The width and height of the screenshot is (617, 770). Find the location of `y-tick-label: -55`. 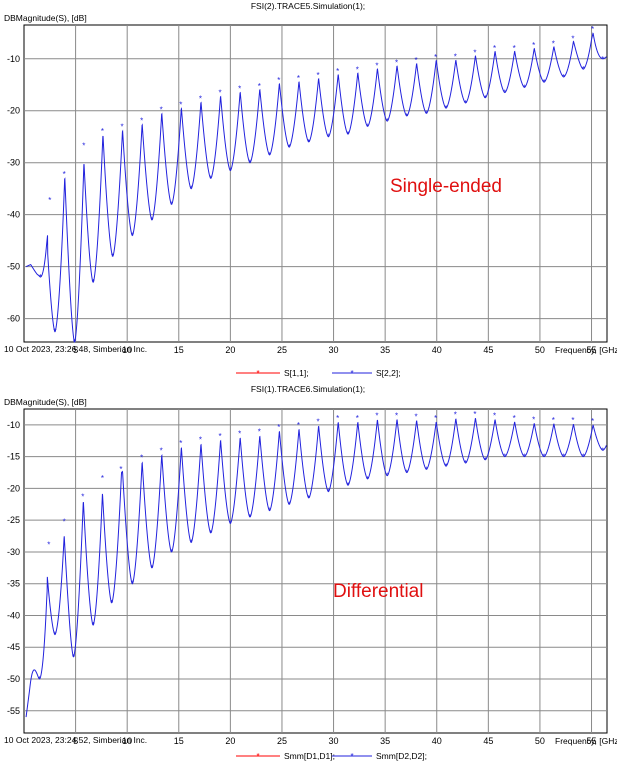

y-tick-label: -55 is located at coordinates (13, 711).